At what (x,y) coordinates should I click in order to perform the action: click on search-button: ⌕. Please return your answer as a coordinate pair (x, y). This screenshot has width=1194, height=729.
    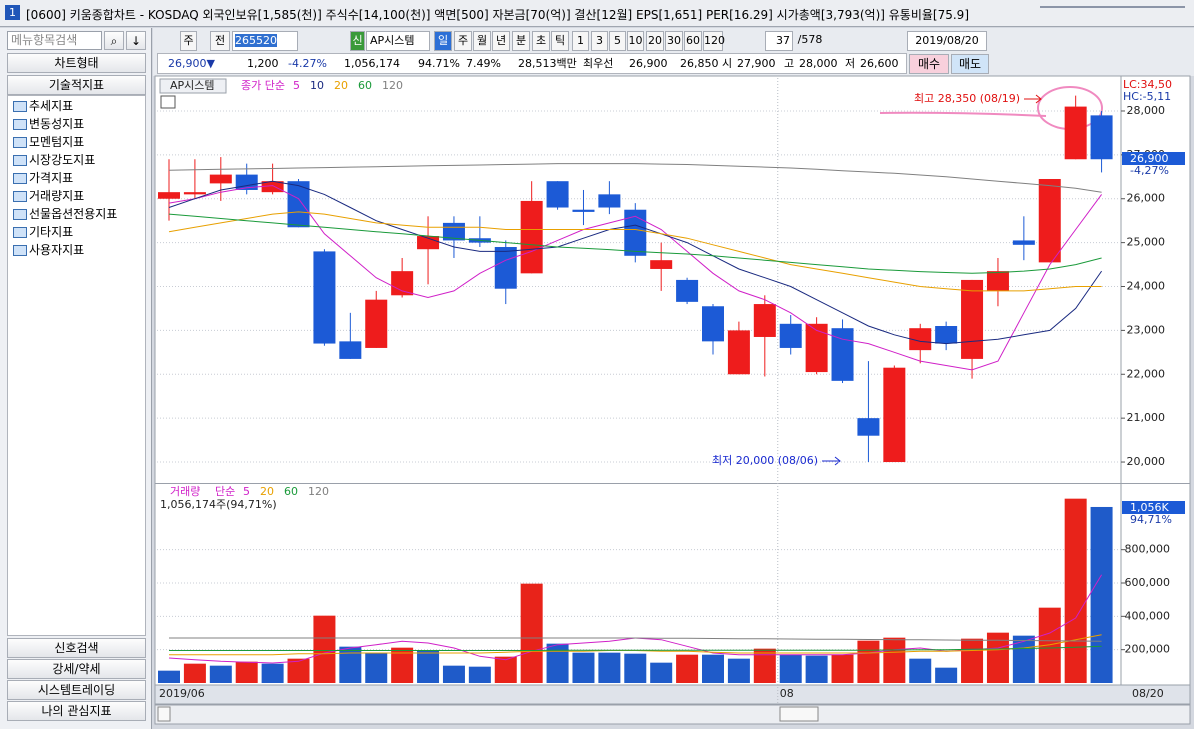
    Looking at the image, I should click on (114, 40).